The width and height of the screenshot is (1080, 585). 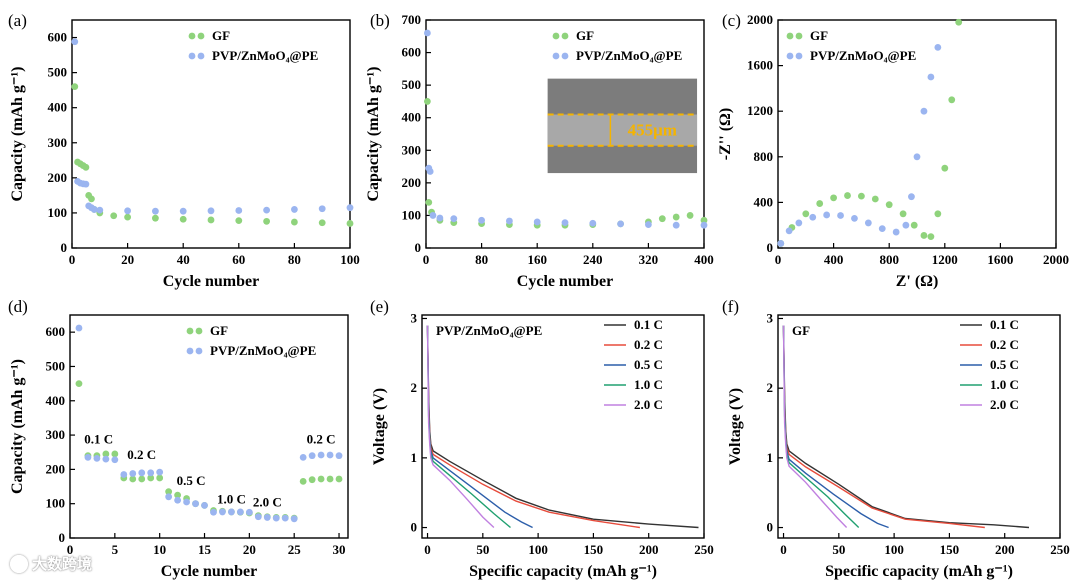 I want to click on y-tick-label: 2, so click(x=414, y=387).